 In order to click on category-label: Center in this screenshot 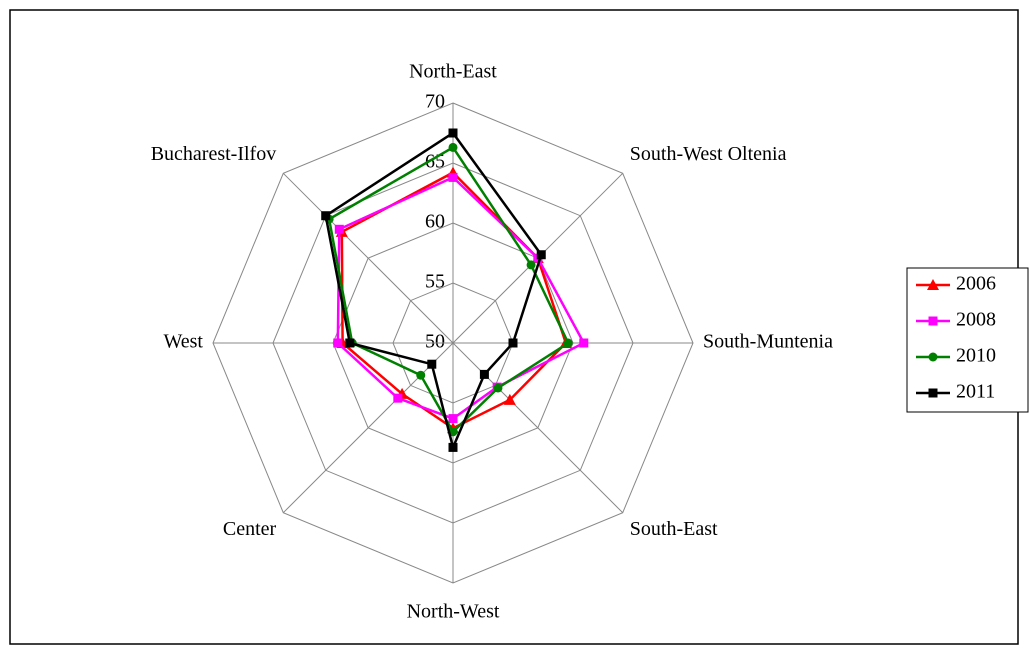, I will do `click(250, 529)`.